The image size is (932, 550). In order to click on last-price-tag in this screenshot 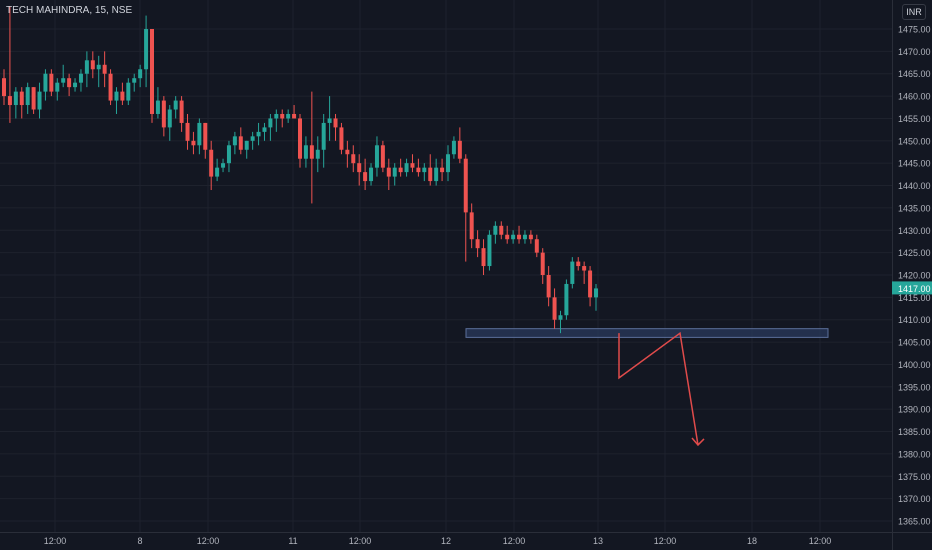, I will do `click(912, 288)`.